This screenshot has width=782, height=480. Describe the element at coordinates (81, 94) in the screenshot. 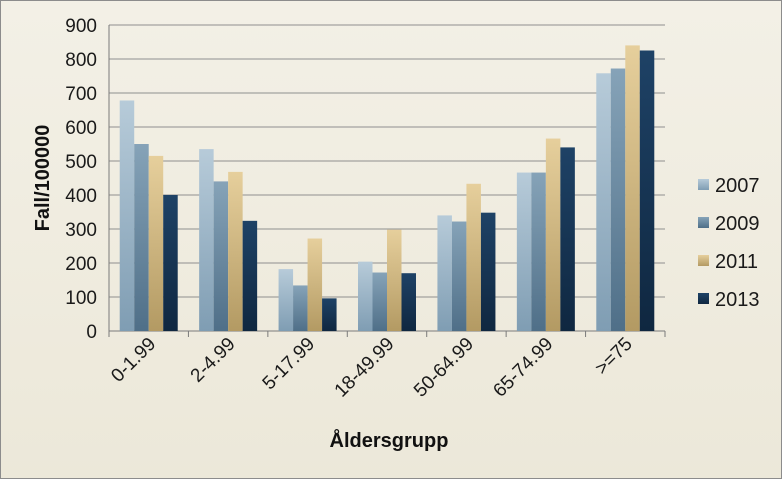

I see `y-tick-label: 700` at that location.